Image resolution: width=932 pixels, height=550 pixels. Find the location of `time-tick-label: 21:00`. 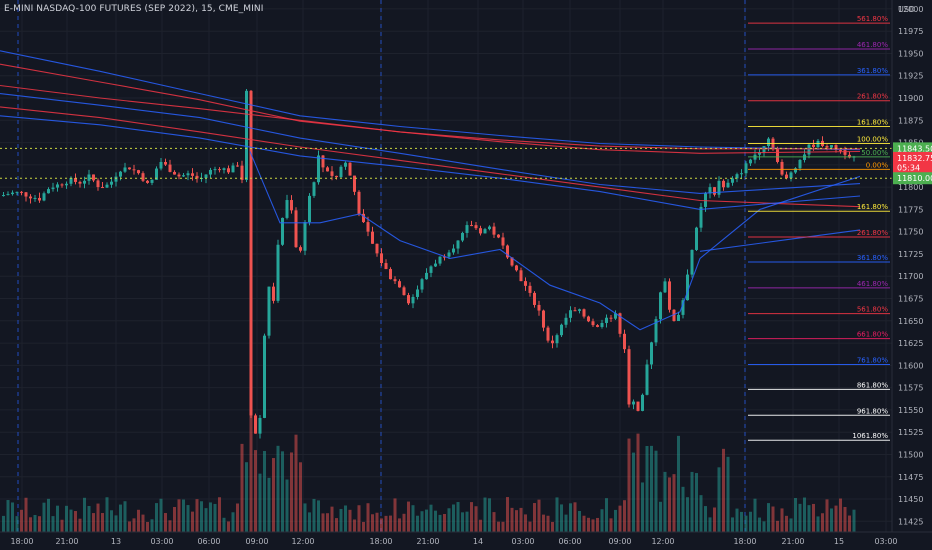

time-tick-label: 21:00 is located at coordinates (66, 541).